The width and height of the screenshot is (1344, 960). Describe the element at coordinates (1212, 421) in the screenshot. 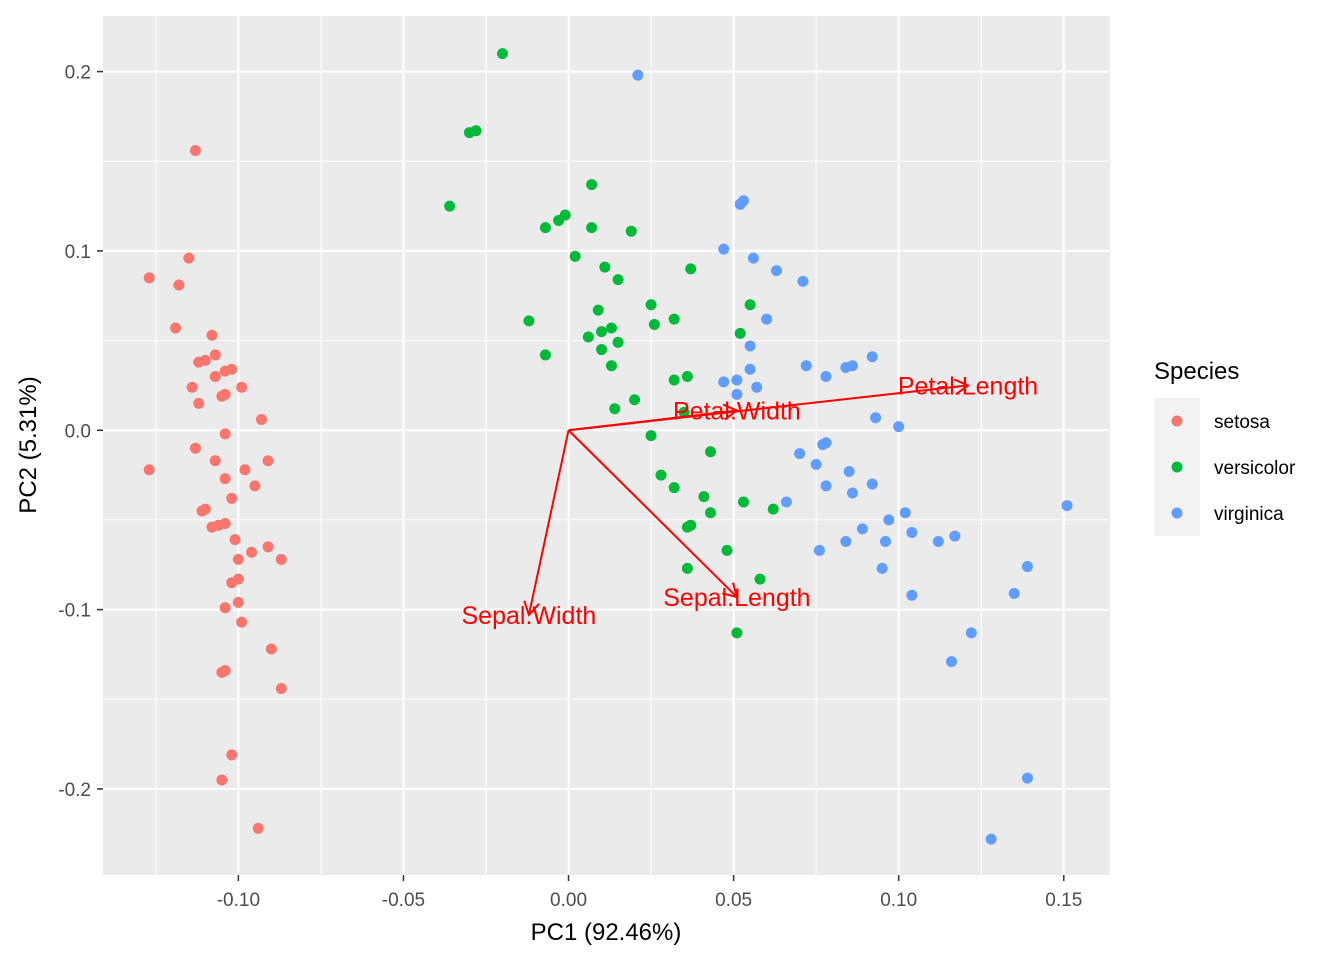

I see `legend-item-setosa: setosa` at that location.